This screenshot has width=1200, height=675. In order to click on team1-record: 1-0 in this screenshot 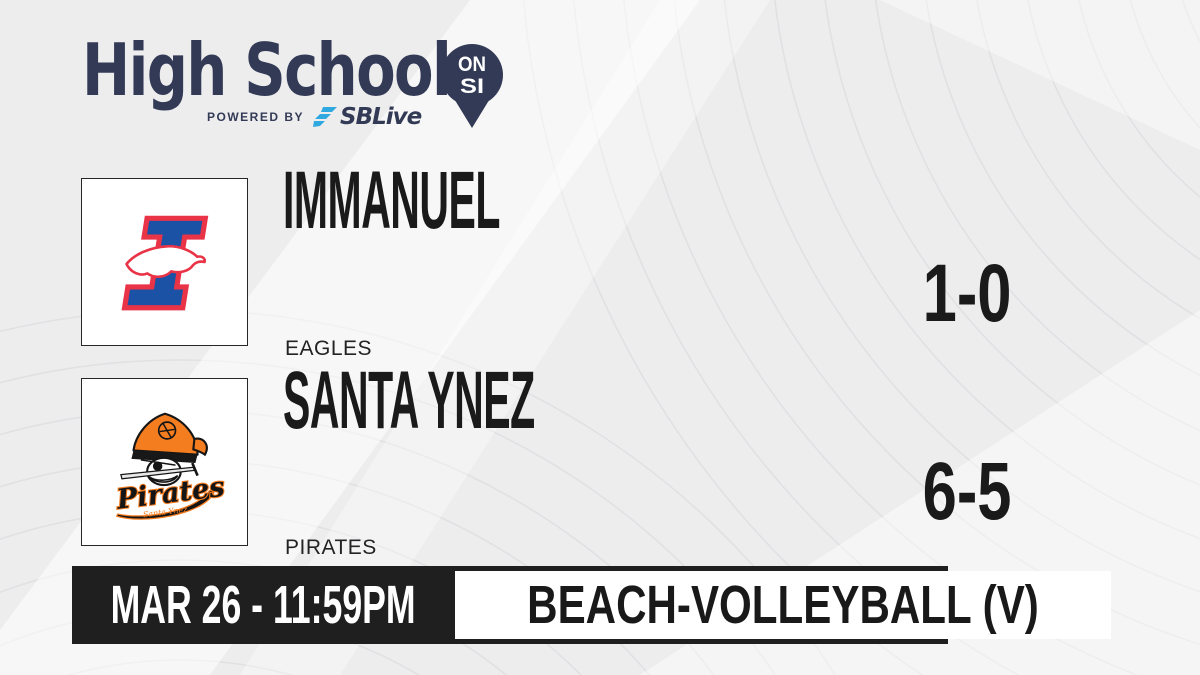, I will do `click(967, 293)`.